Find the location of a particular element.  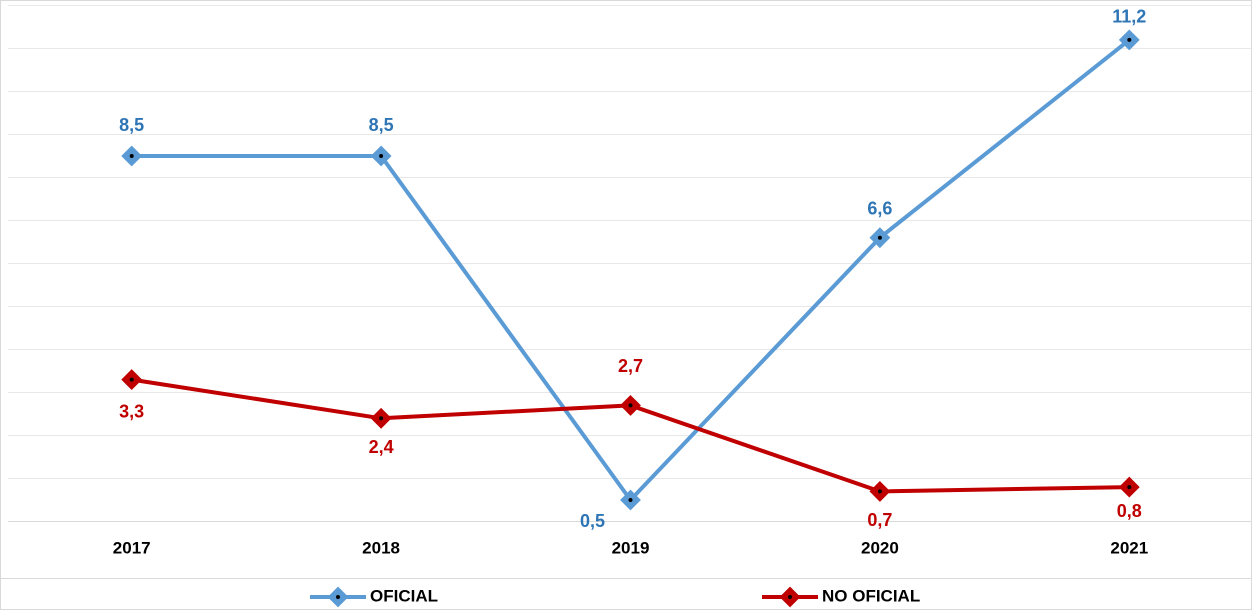

data-label: 2,7 is located at coordinates (630, 366).